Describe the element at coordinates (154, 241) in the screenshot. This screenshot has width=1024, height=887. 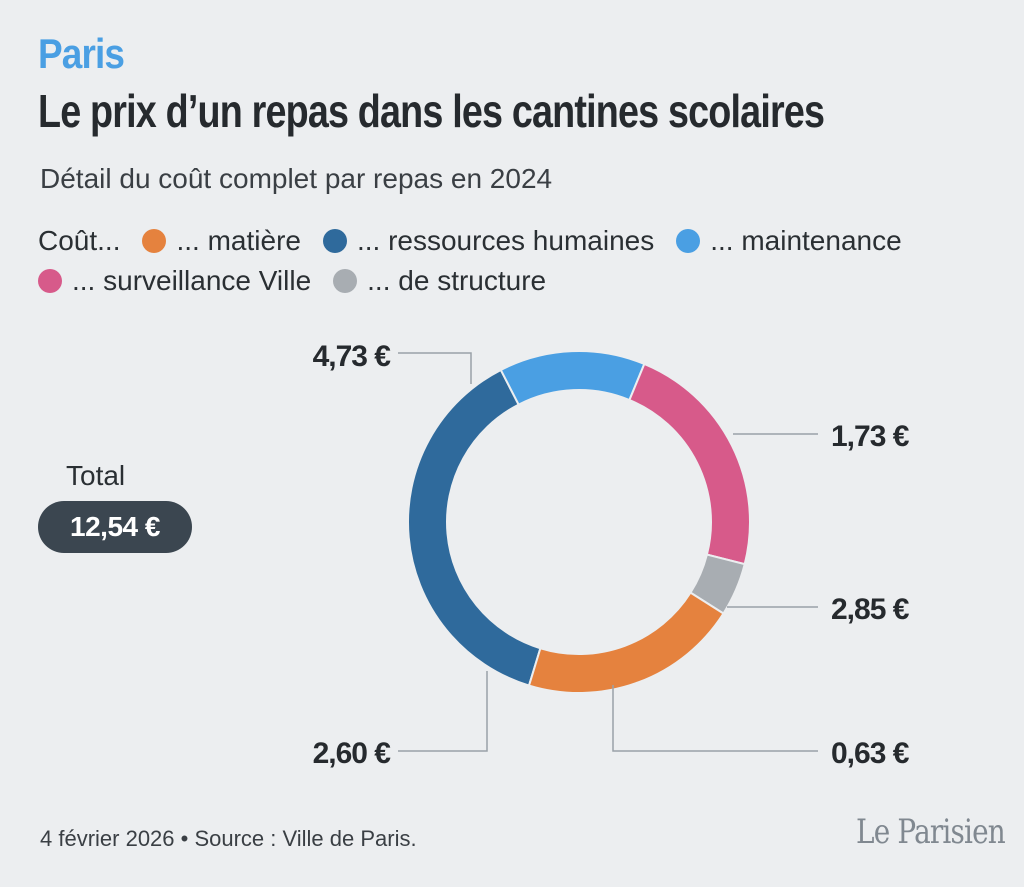
I see `legend-swatch-matiere` at that location.